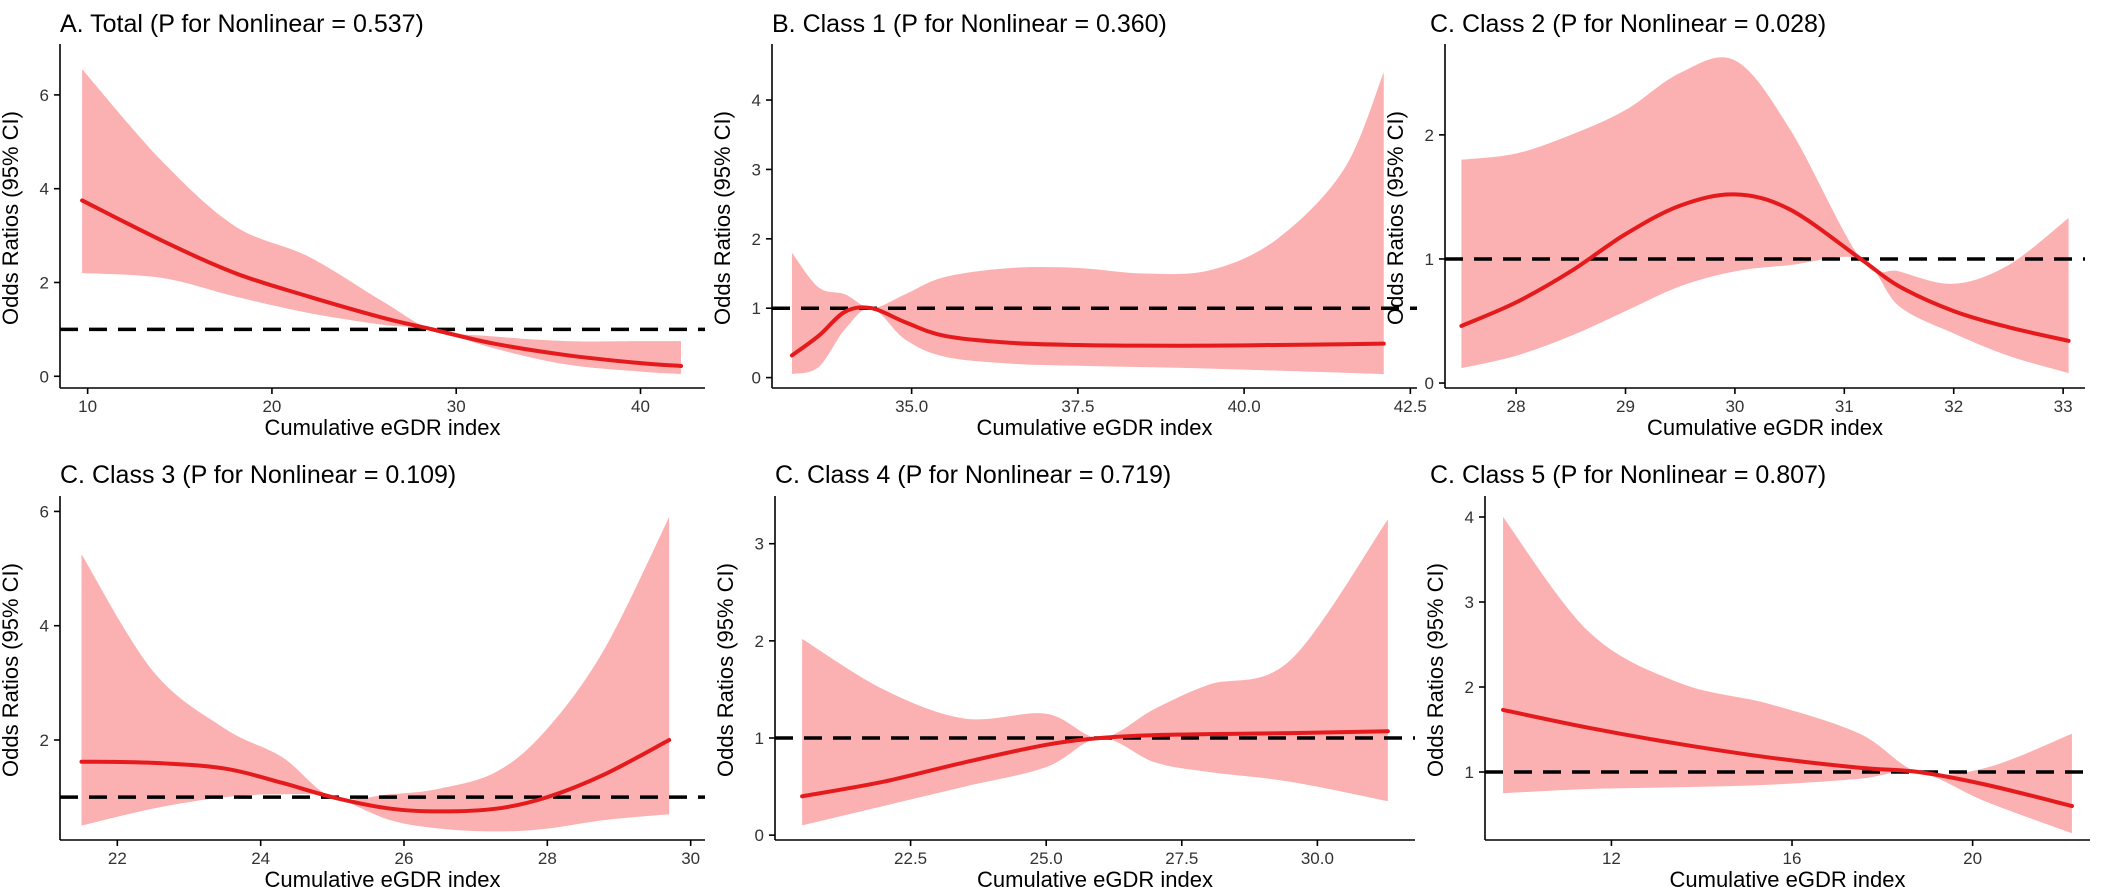 This screenshot has width=2128, height=887. Describe the element at coordinates (87, 406) in the screenshot. I see `x-tick-label: 10` at that location.